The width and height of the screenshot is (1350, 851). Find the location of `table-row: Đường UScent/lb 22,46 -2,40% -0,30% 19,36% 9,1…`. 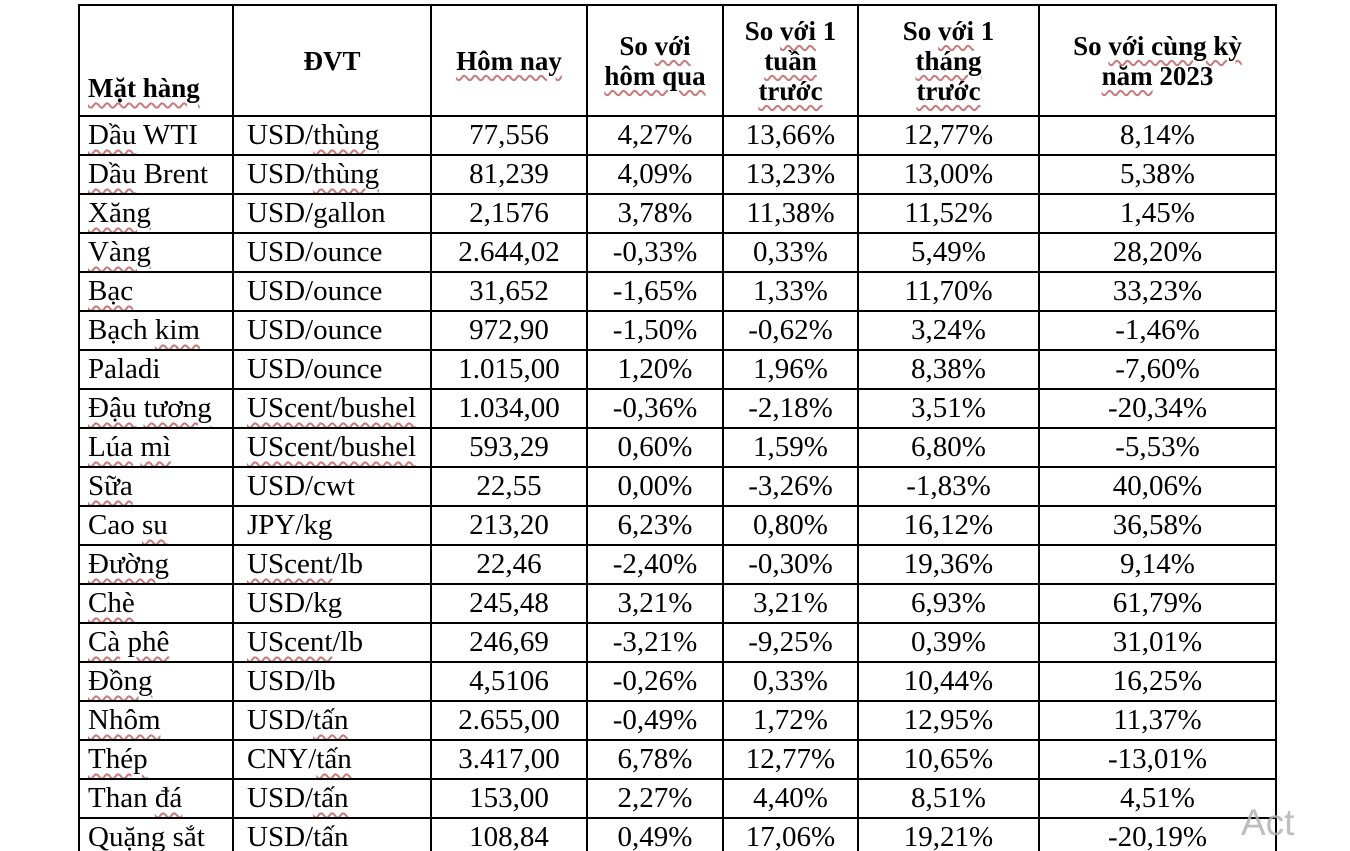

table-row: Đường UScent/lb 22,46 -2,40% -0,30% 19,36% 9,1… is located at coordinates (677, 564).